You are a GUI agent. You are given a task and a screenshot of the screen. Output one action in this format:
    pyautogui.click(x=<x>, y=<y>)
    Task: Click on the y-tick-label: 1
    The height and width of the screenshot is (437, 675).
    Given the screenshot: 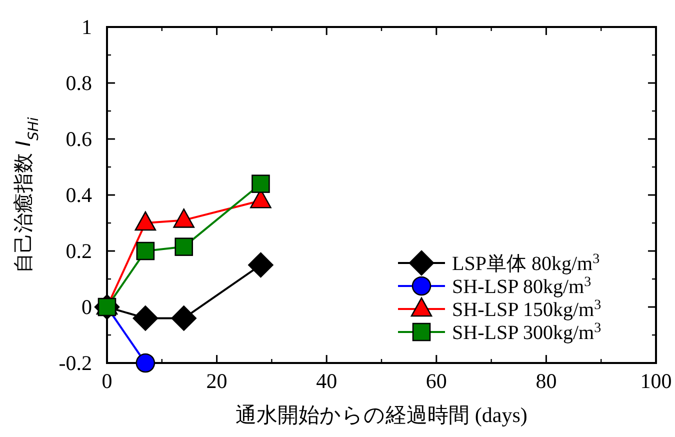 What is the action you would take?
    pyautogui.click(x=87, y=27)
    